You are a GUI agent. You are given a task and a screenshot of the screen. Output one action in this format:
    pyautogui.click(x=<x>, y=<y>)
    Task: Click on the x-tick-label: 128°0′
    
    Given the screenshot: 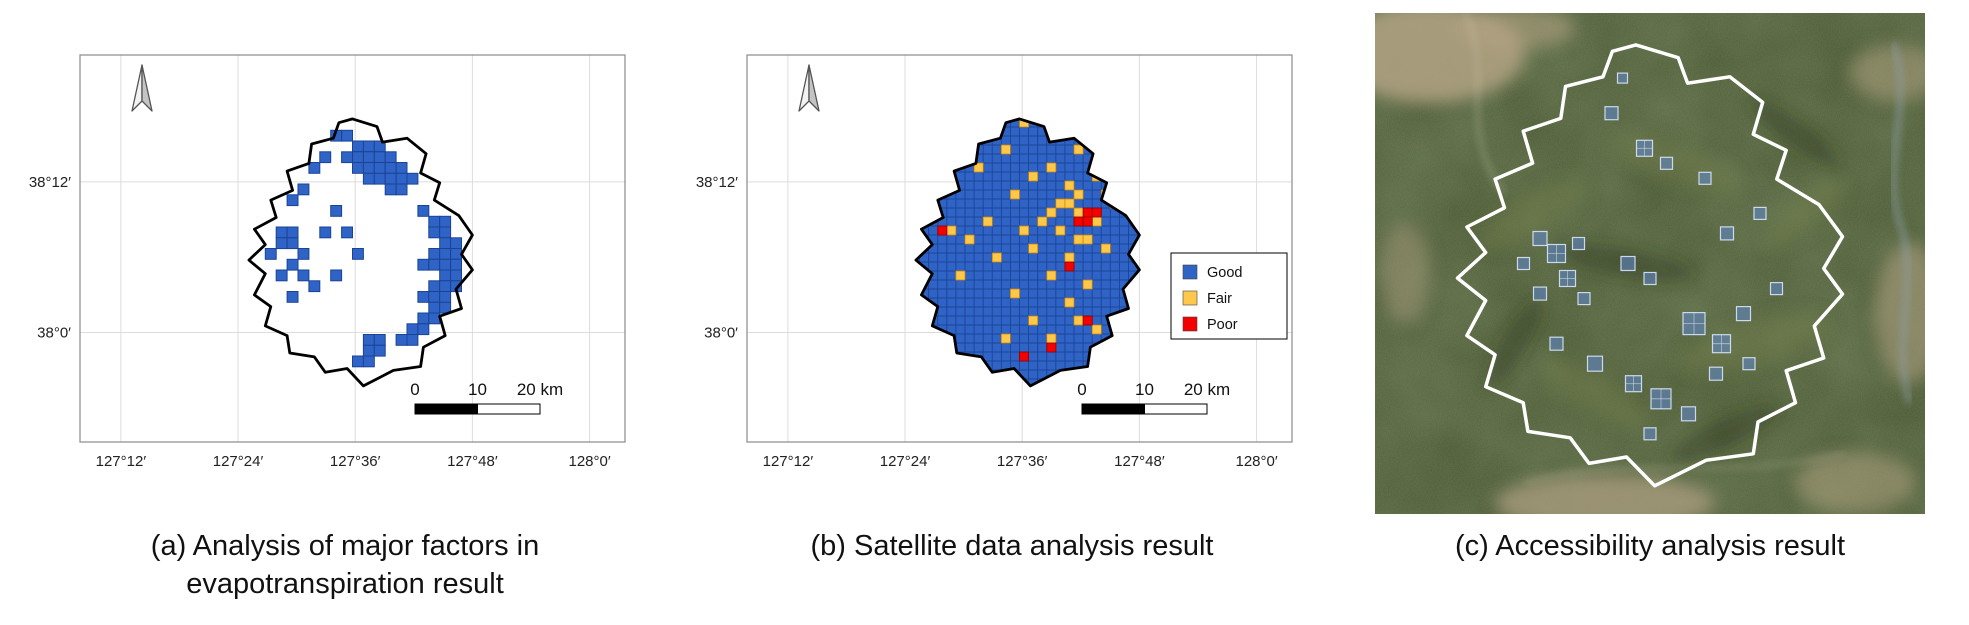 What is the action you would take?
    pyautogui.click(x=1257, y=461)
    